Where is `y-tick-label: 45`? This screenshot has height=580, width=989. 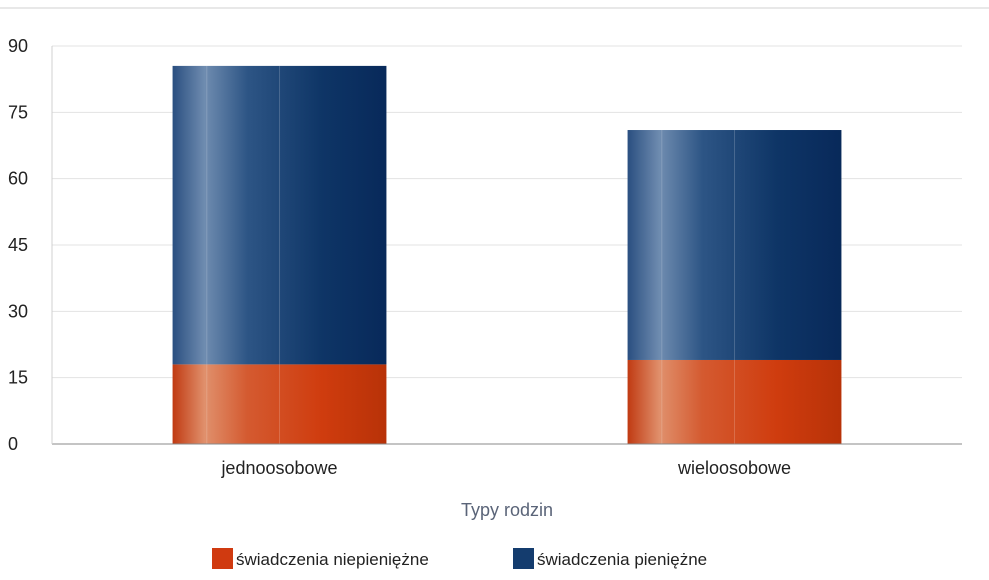
y-tick-label: 45 is located at coordinates (18, 245).